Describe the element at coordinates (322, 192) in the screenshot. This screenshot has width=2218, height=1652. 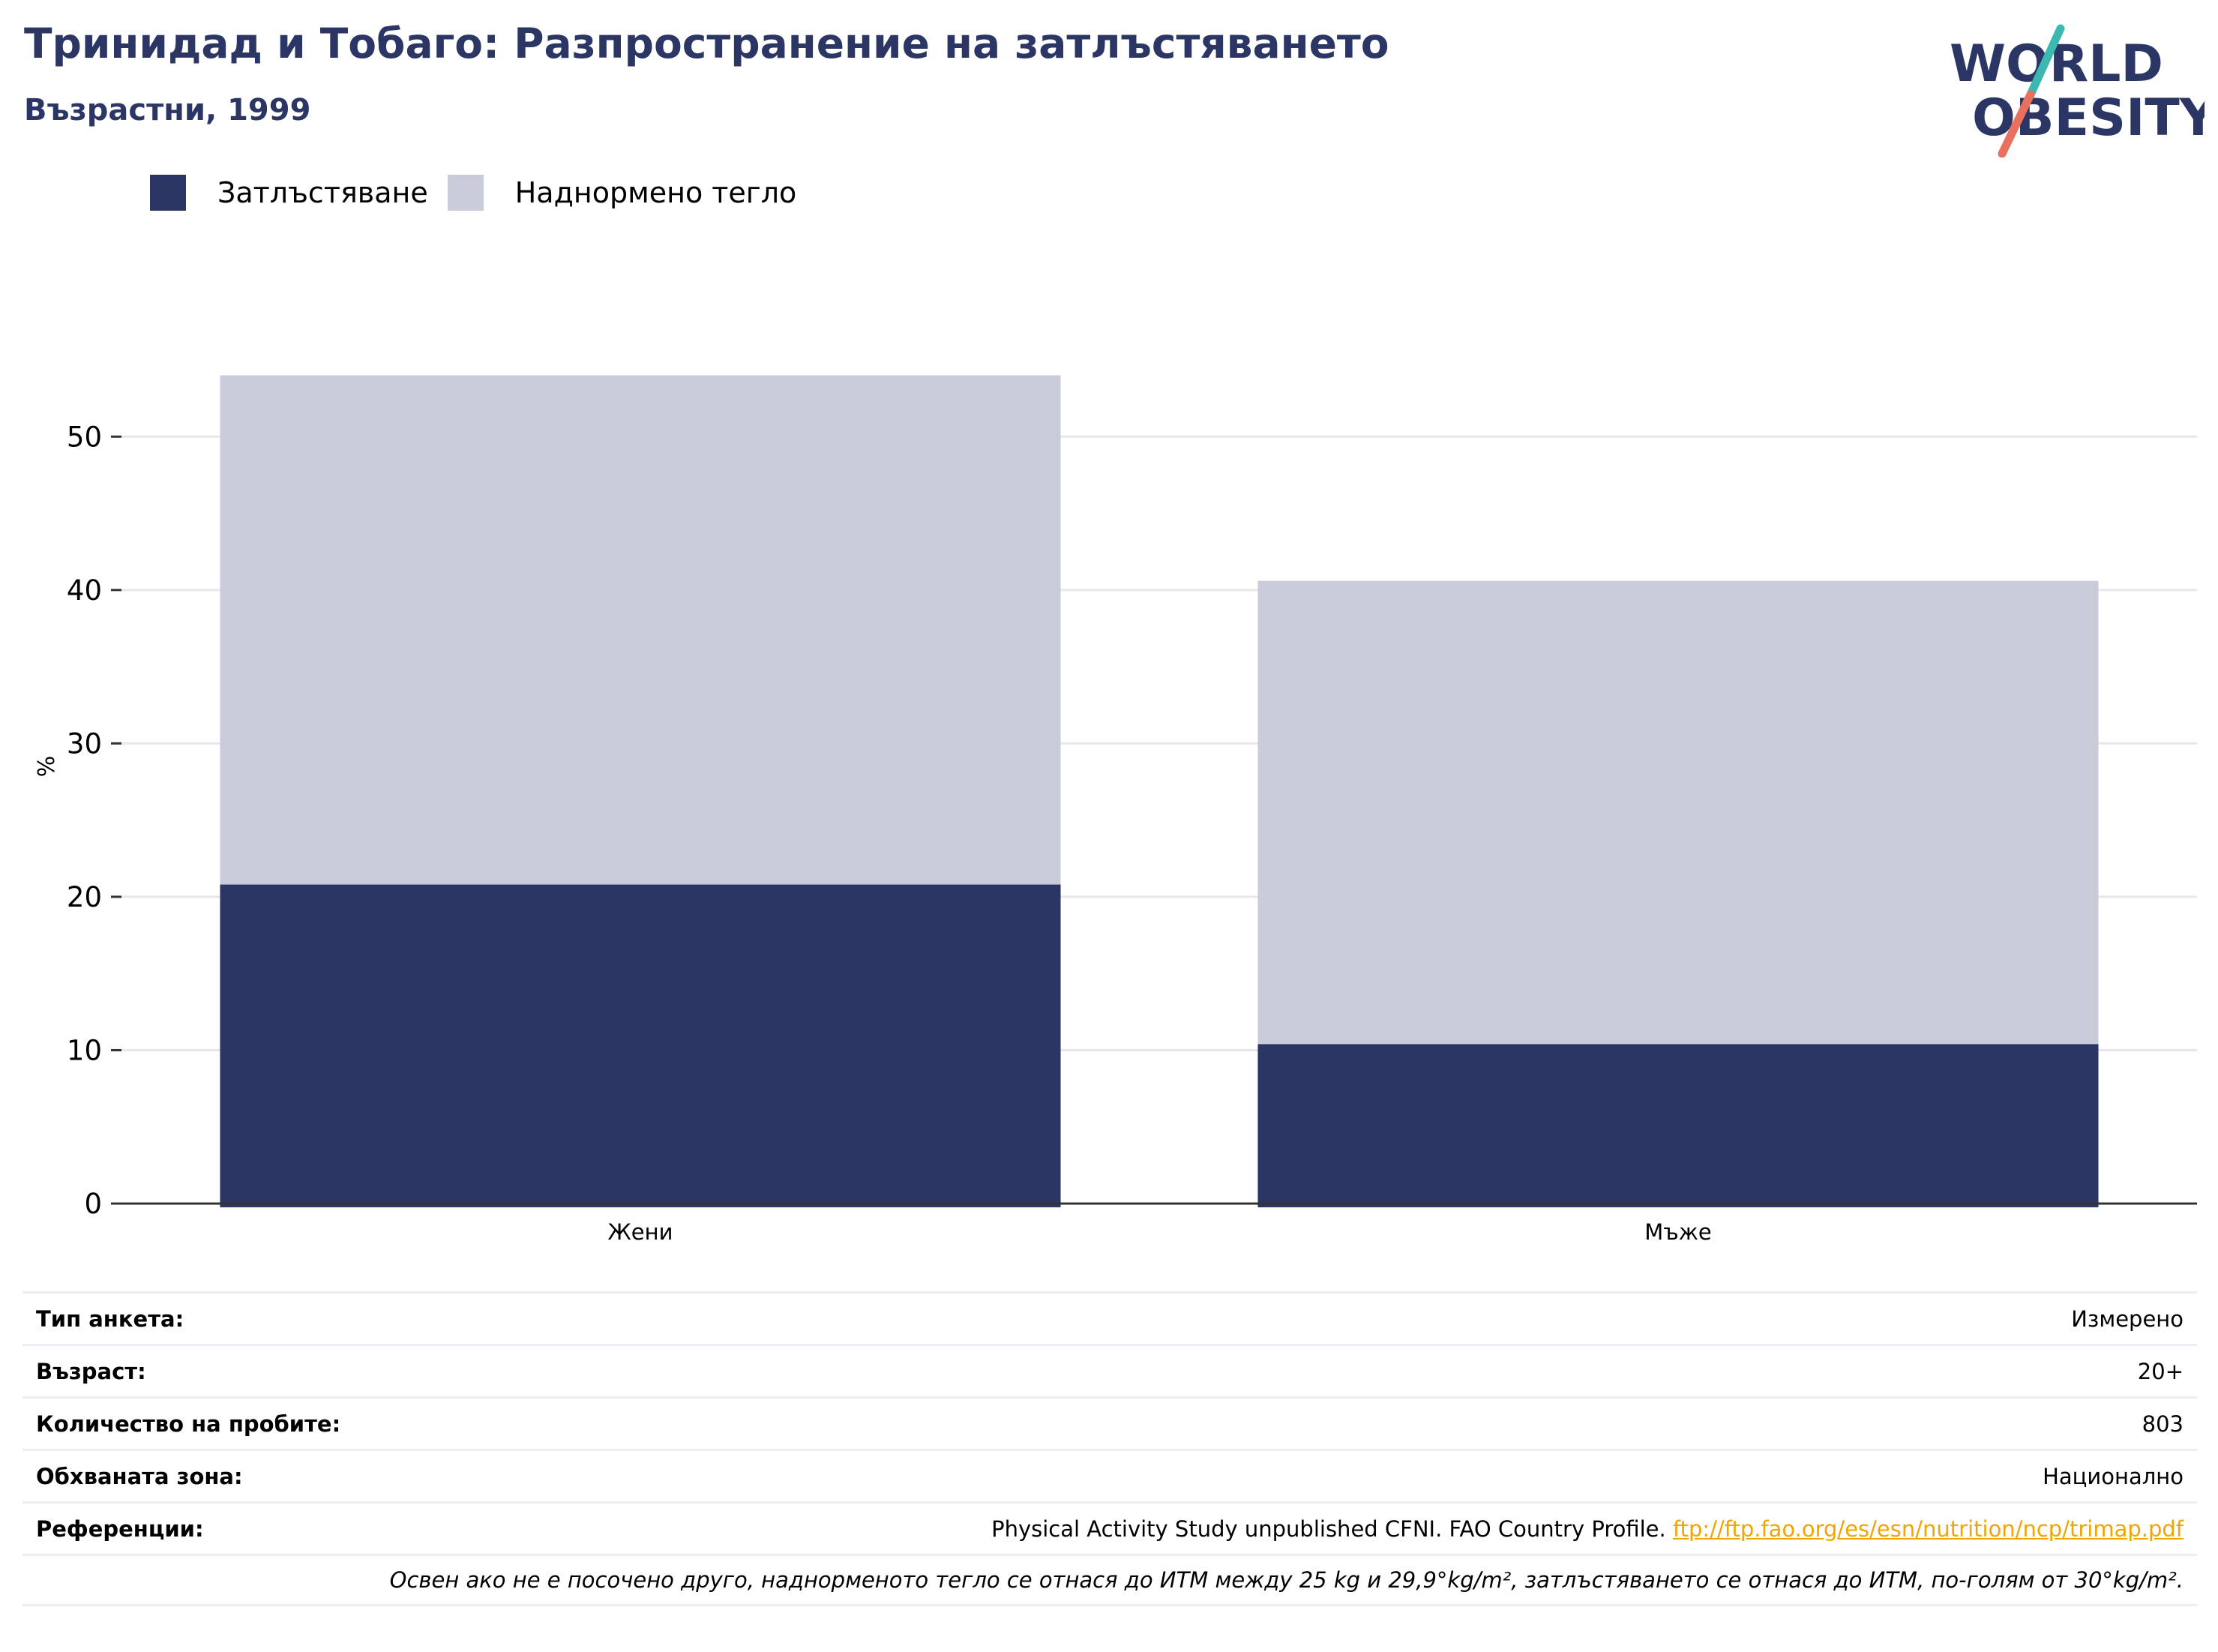
I see `legend-label-obesity: Затлъстяване` at that location.